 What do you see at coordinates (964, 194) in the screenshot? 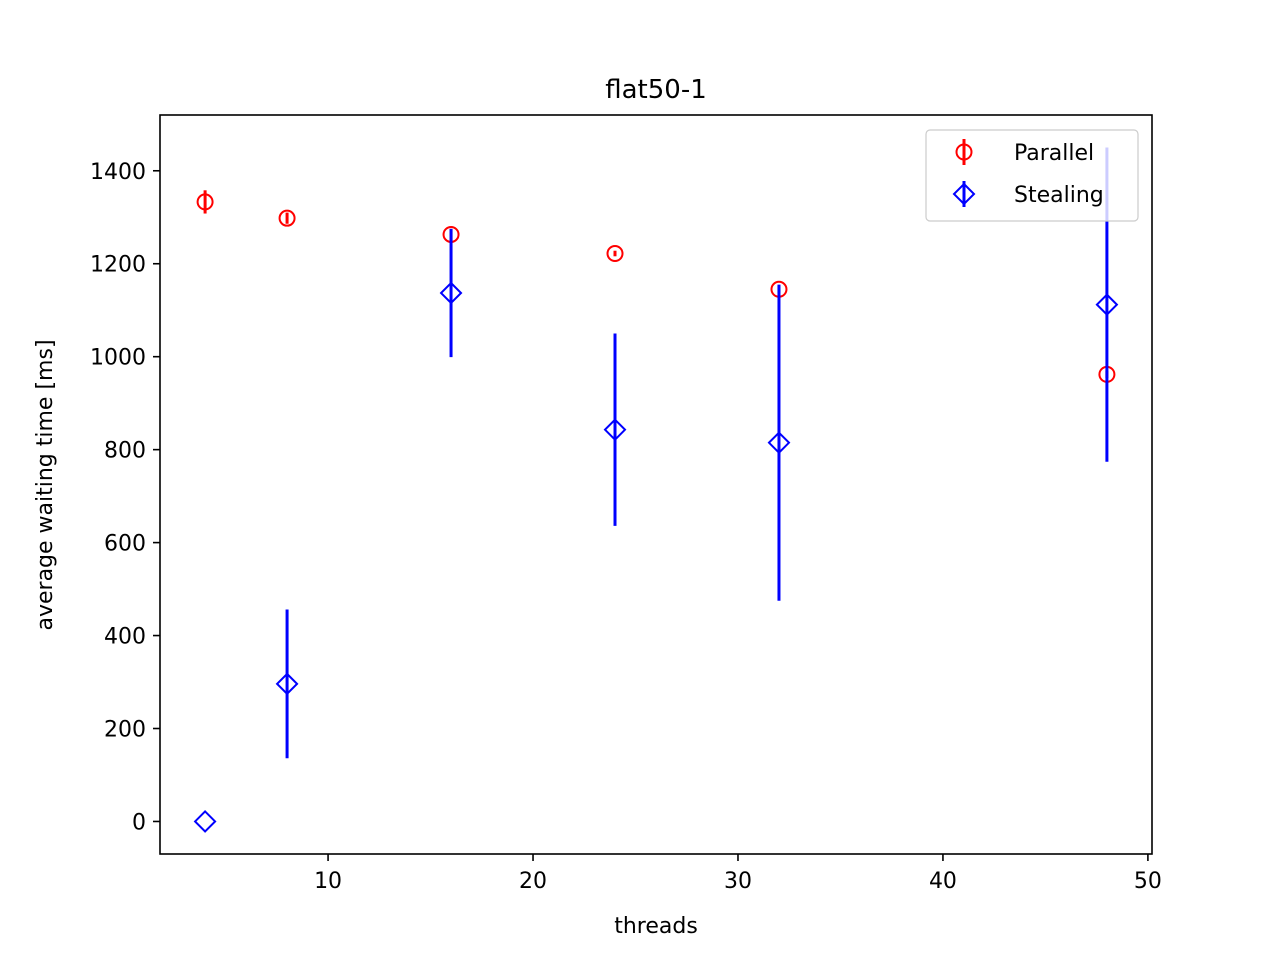
I see `legend-stealing-marker` at bounding box center [964, 194].